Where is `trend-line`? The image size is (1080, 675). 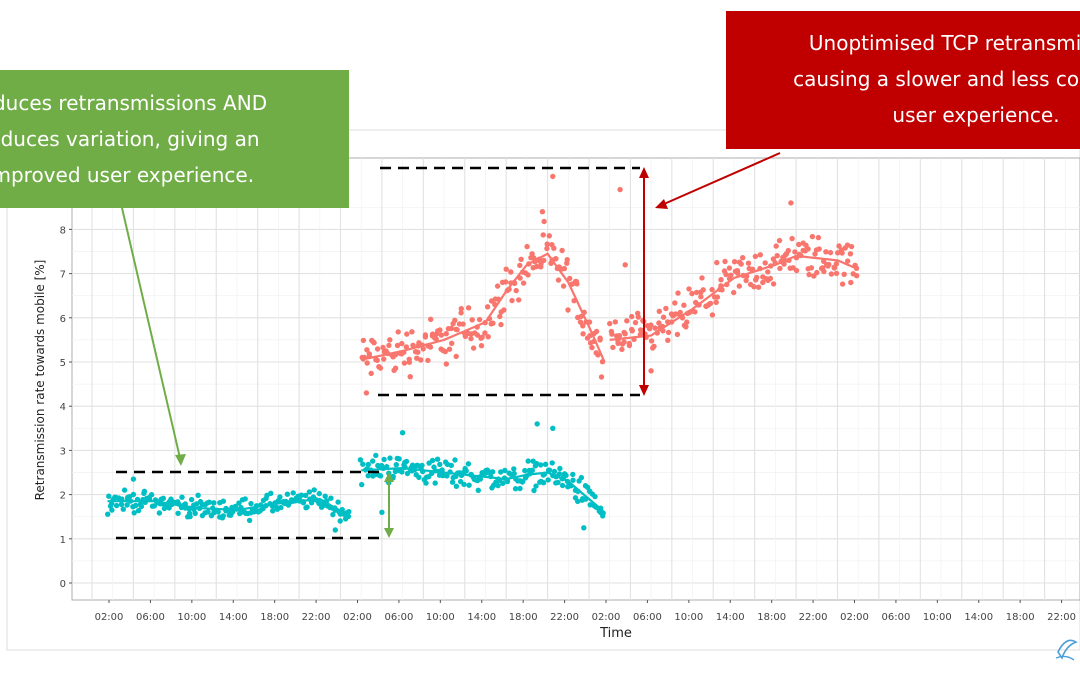 trend-line is located at coordinates (734, 297).